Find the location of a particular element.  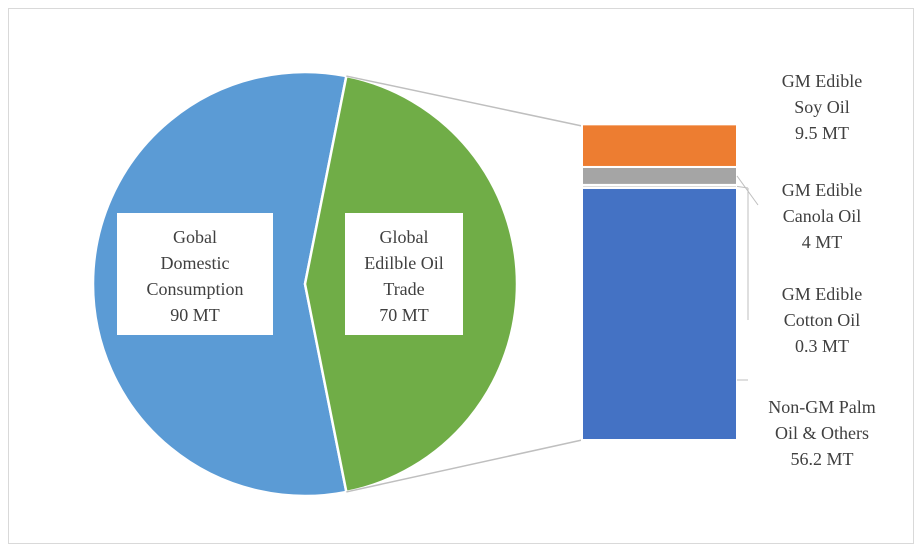

data-label-box-domestic is located at coordinates (195, 274).